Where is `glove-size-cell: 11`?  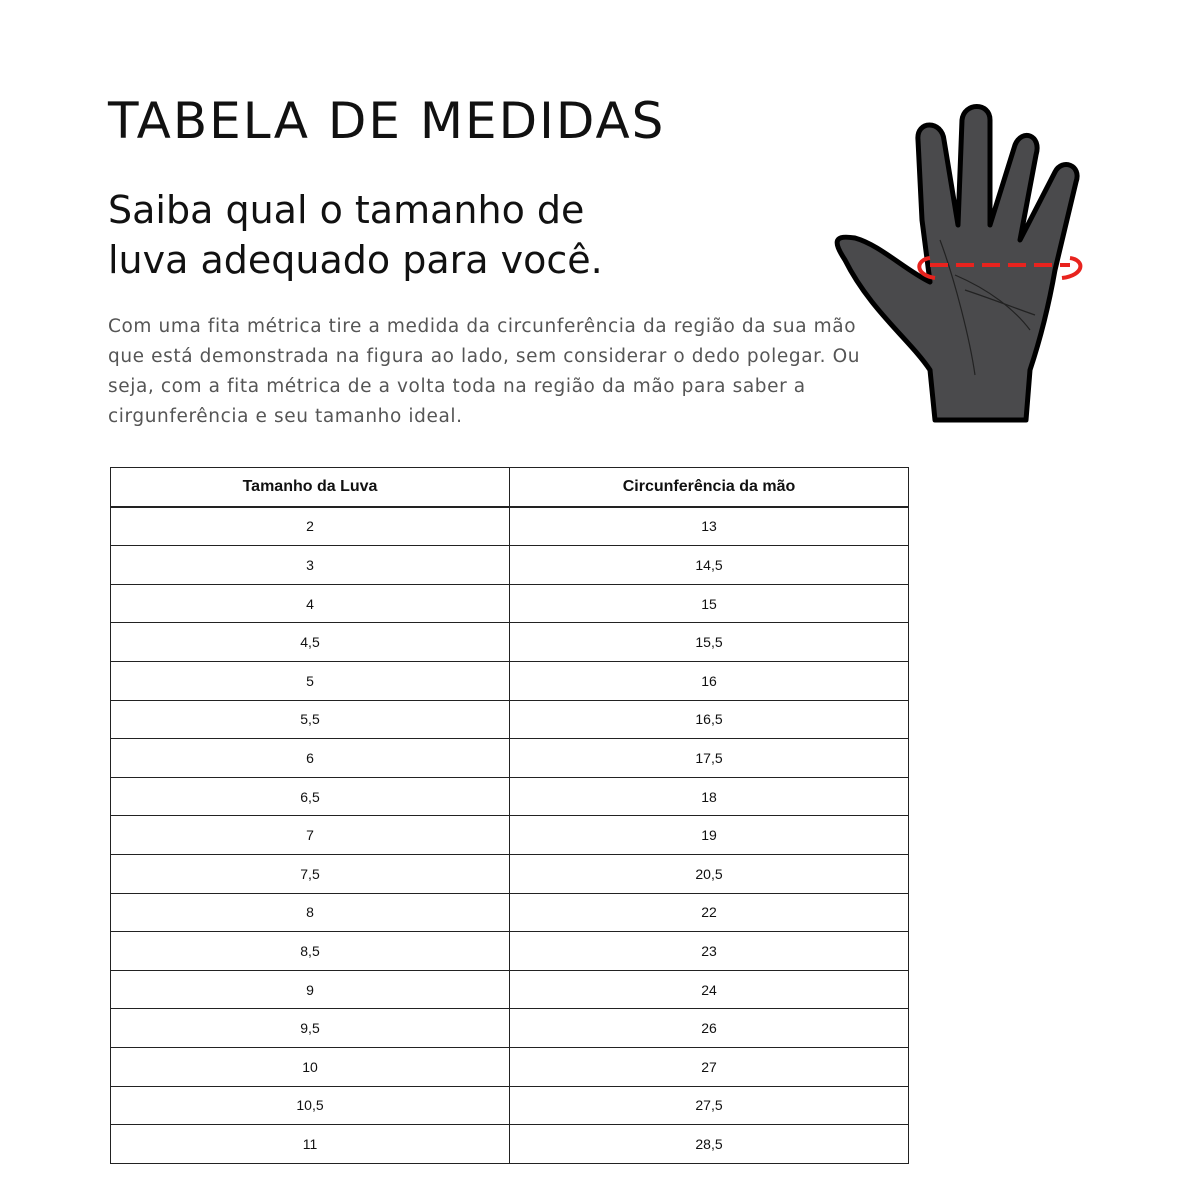 glove-size-cell: 11 is located at coordinates (310, 1144).